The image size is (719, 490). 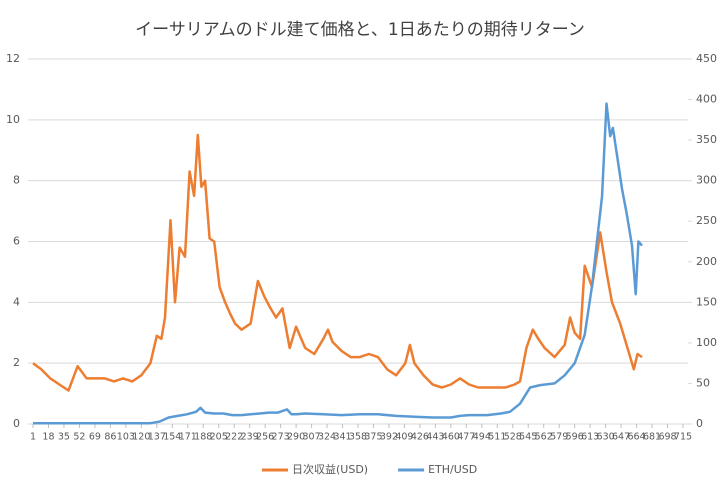 What do you see at coordinates (16, 423) in the screenshot?
I see `y-tick-label: 0` at bounding box center [16, 423].